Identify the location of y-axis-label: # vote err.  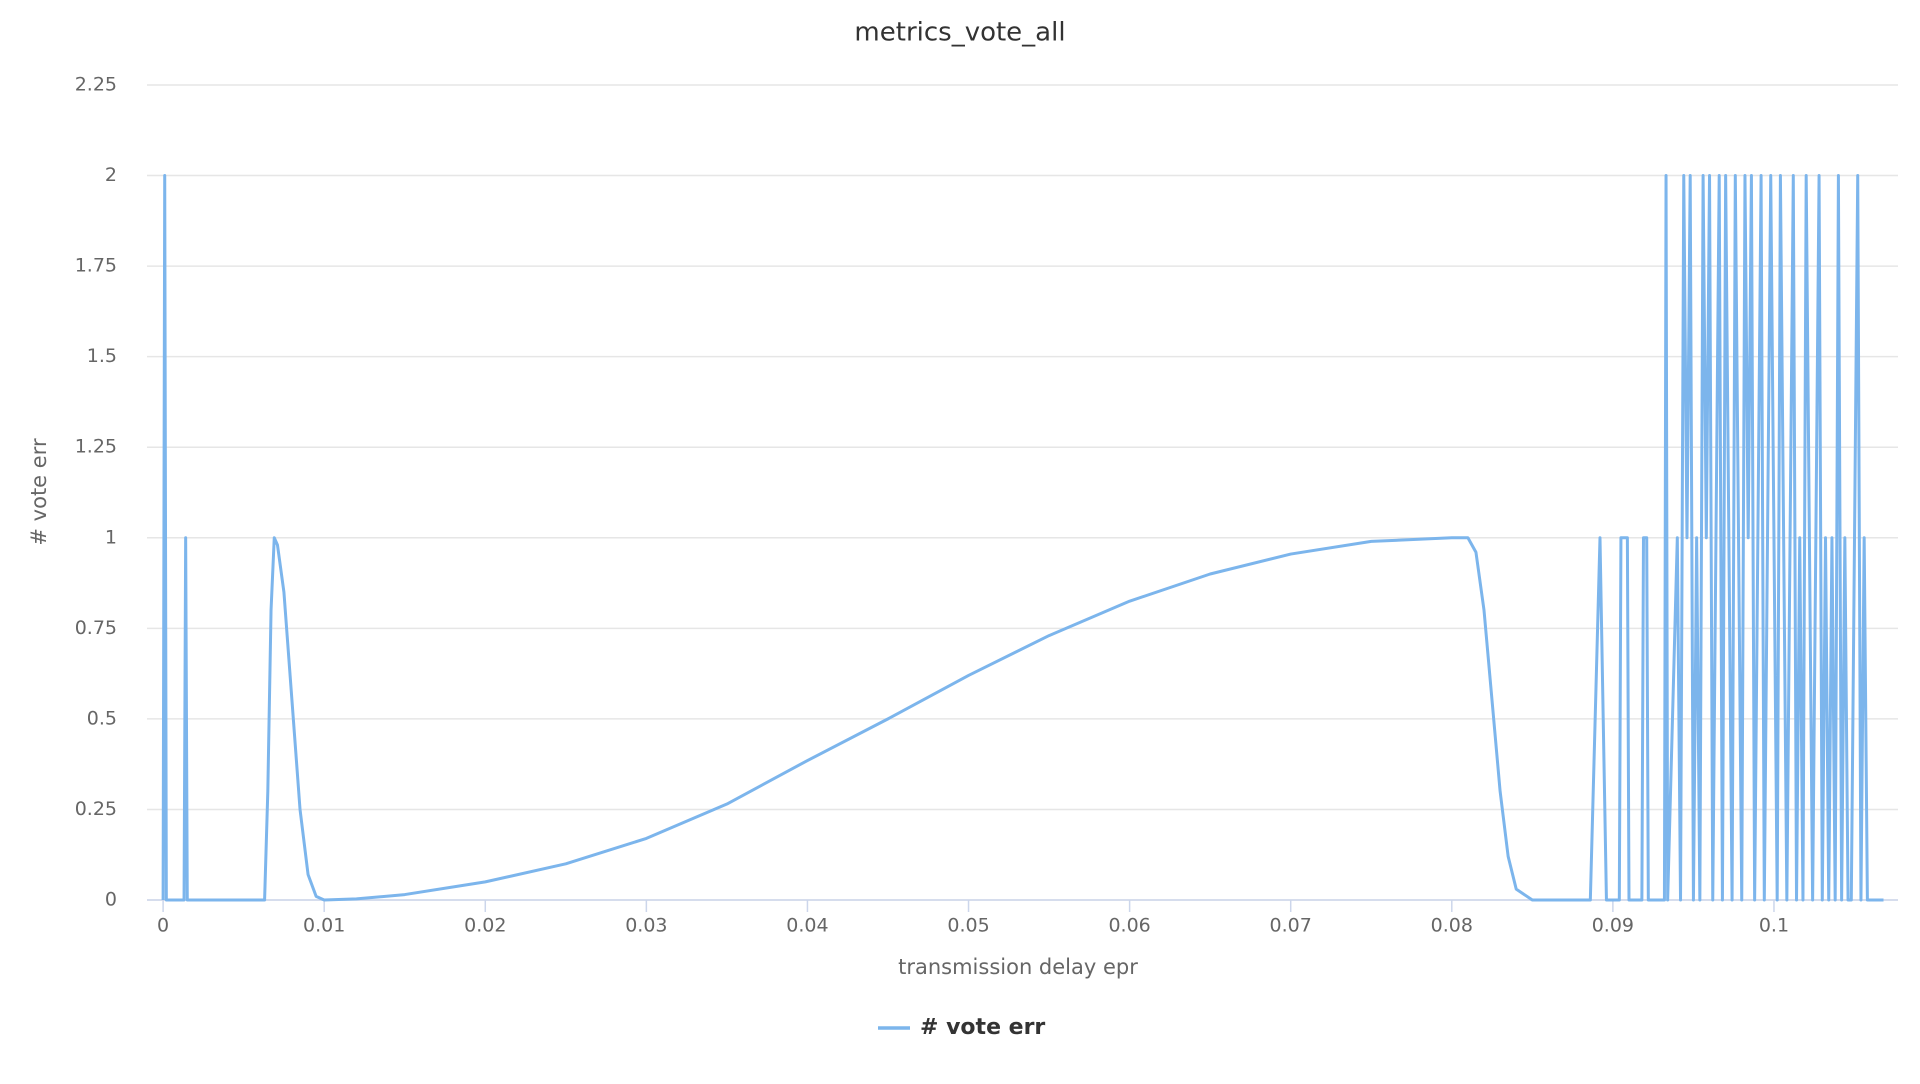
(39, 492).